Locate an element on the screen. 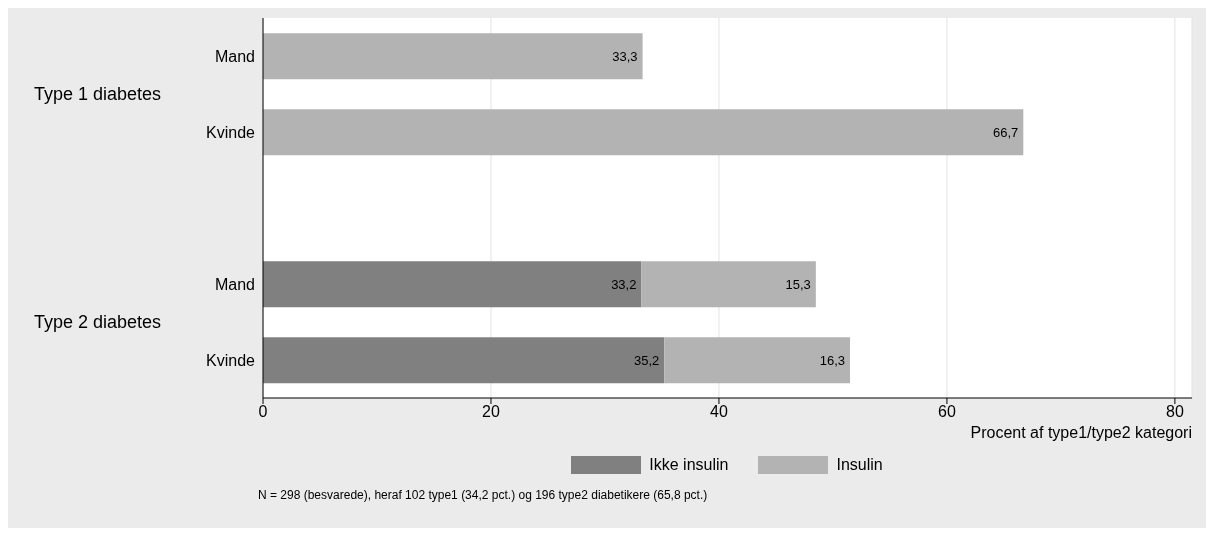 The image size is (1214, 535). x-tick-label: 20 is located at coordinates (491, 412).